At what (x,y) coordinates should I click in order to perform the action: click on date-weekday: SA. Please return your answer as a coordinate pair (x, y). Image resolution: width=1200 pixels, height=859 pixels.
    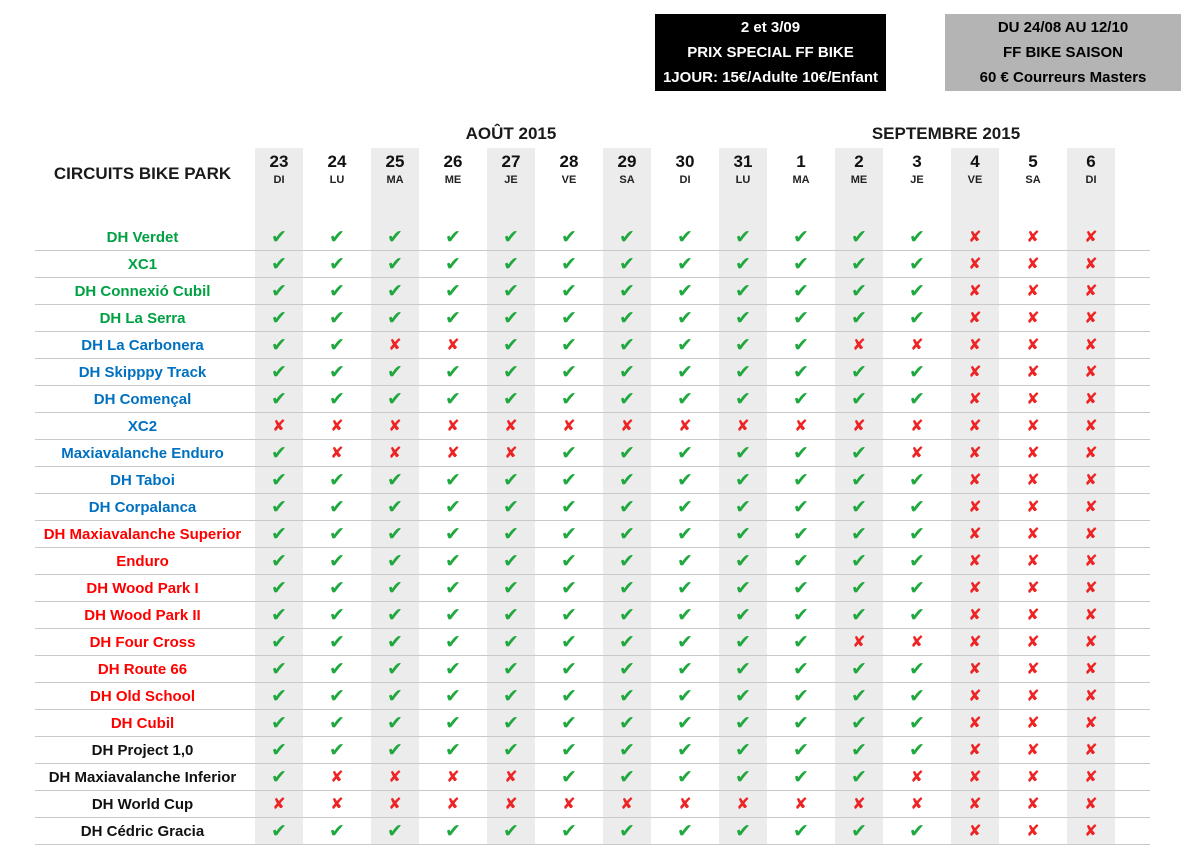
    Looking at the image, I should click on (627, 180).